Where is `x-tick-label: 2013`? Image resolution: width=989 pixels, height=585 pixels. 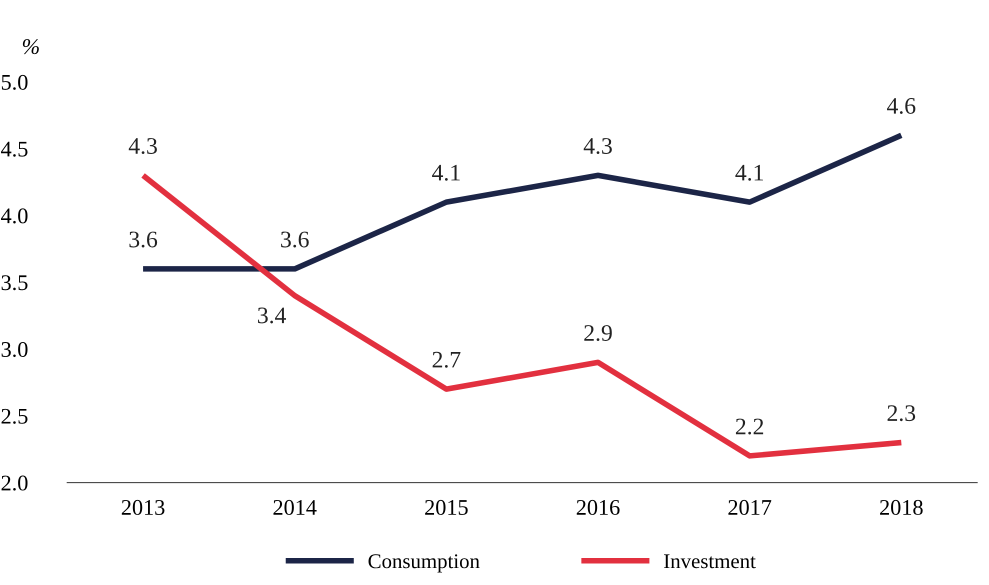 x-tick-label: 2013 is located at coordinates (143, 507).